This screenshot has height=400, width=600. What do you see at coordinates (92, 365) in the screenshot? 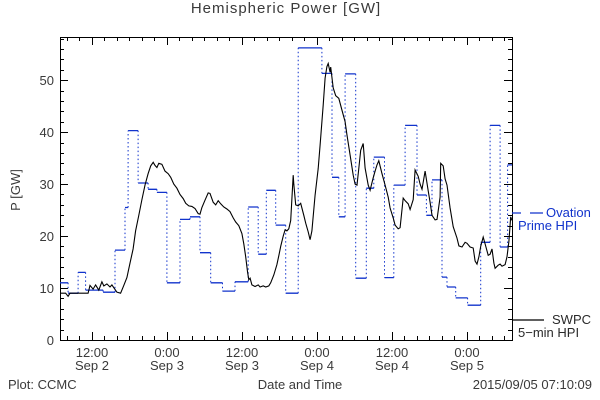
I see `x-tick-date-label: Sep 2` at bounding box center [92, 365].